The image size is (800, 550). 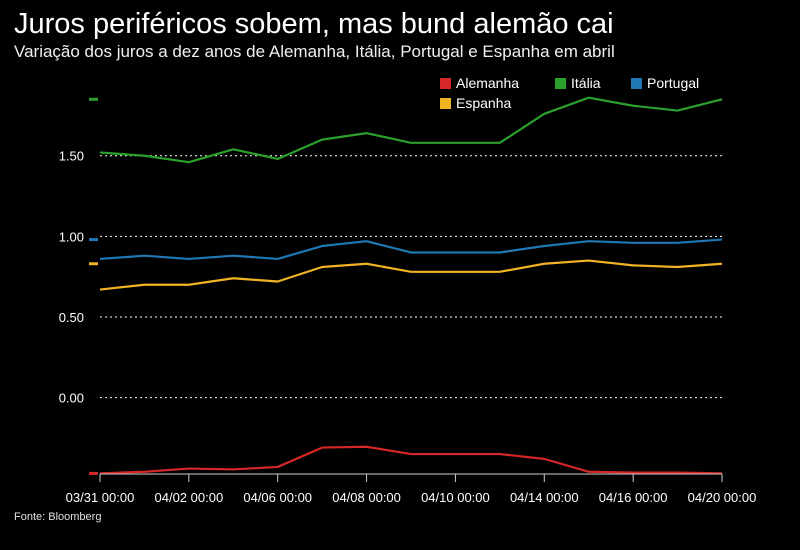 What do you see at coordinates (445, 103) in the screenshot?
I see `legend-swatch-espanha` at bounding box center [445, 103].